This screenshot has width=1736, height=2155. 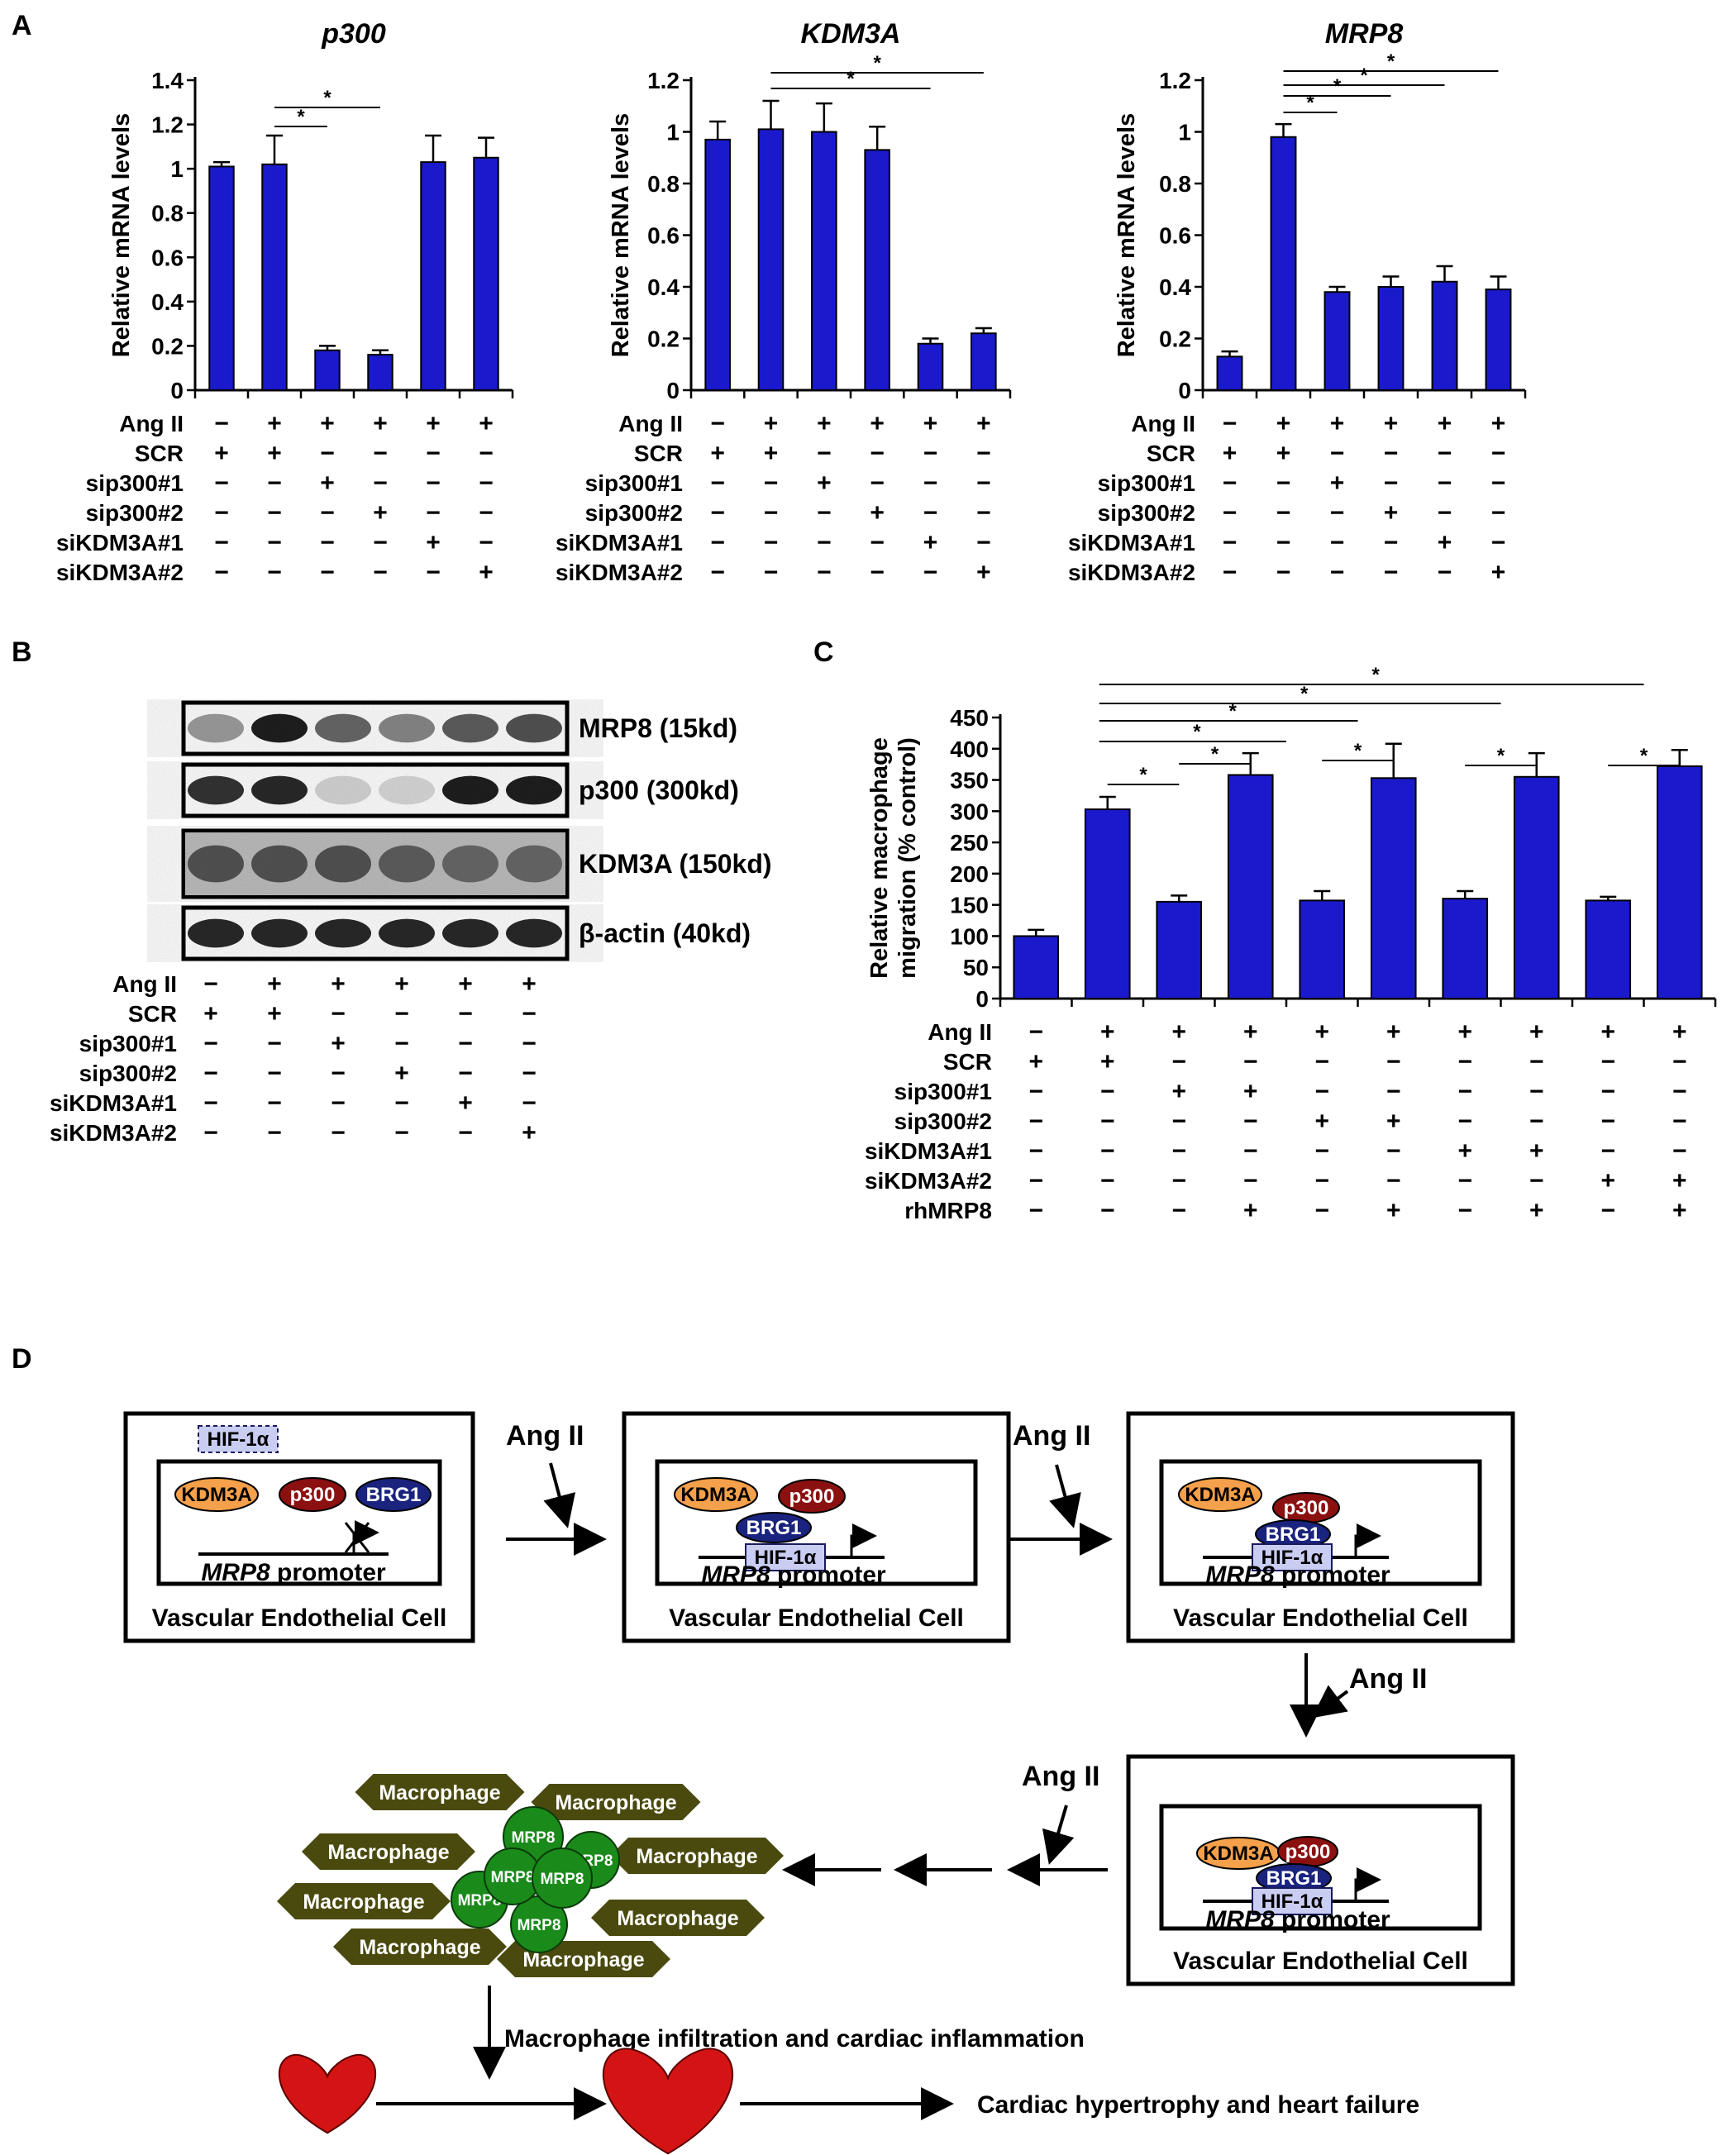 What do you see at coordinates (665, 933) in the screenshot?
I see `blot-label: β-actin (40kd)` at bounding box center [665, 933].